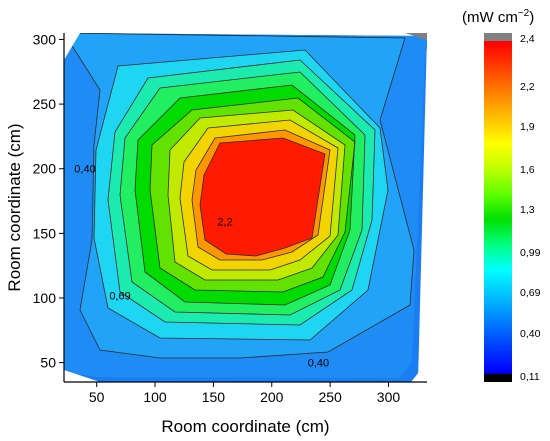 The width and height of the screenshot is (550, 441). What do you see at coordinates (527, 210) in the screenshot?
I see `colorbar-label-4: 1,3` at bounding box center [527, 210].